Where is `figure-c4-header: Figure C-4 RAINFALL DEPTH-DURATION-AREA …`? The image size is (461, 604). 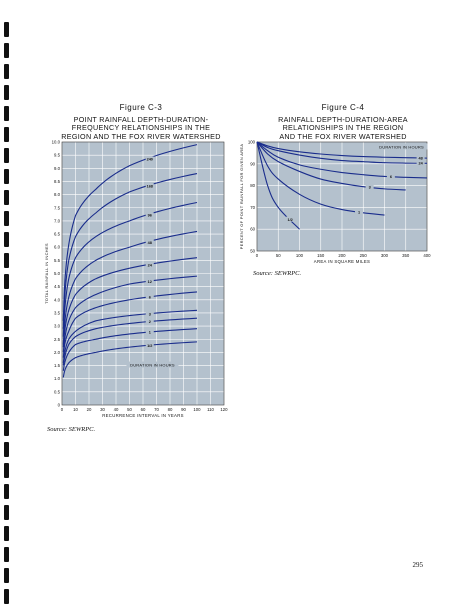 figure-c4-header: Figure C-4 RAINFALL DEPTH-DURATION-AREA … is located at coordinates (343, 122).